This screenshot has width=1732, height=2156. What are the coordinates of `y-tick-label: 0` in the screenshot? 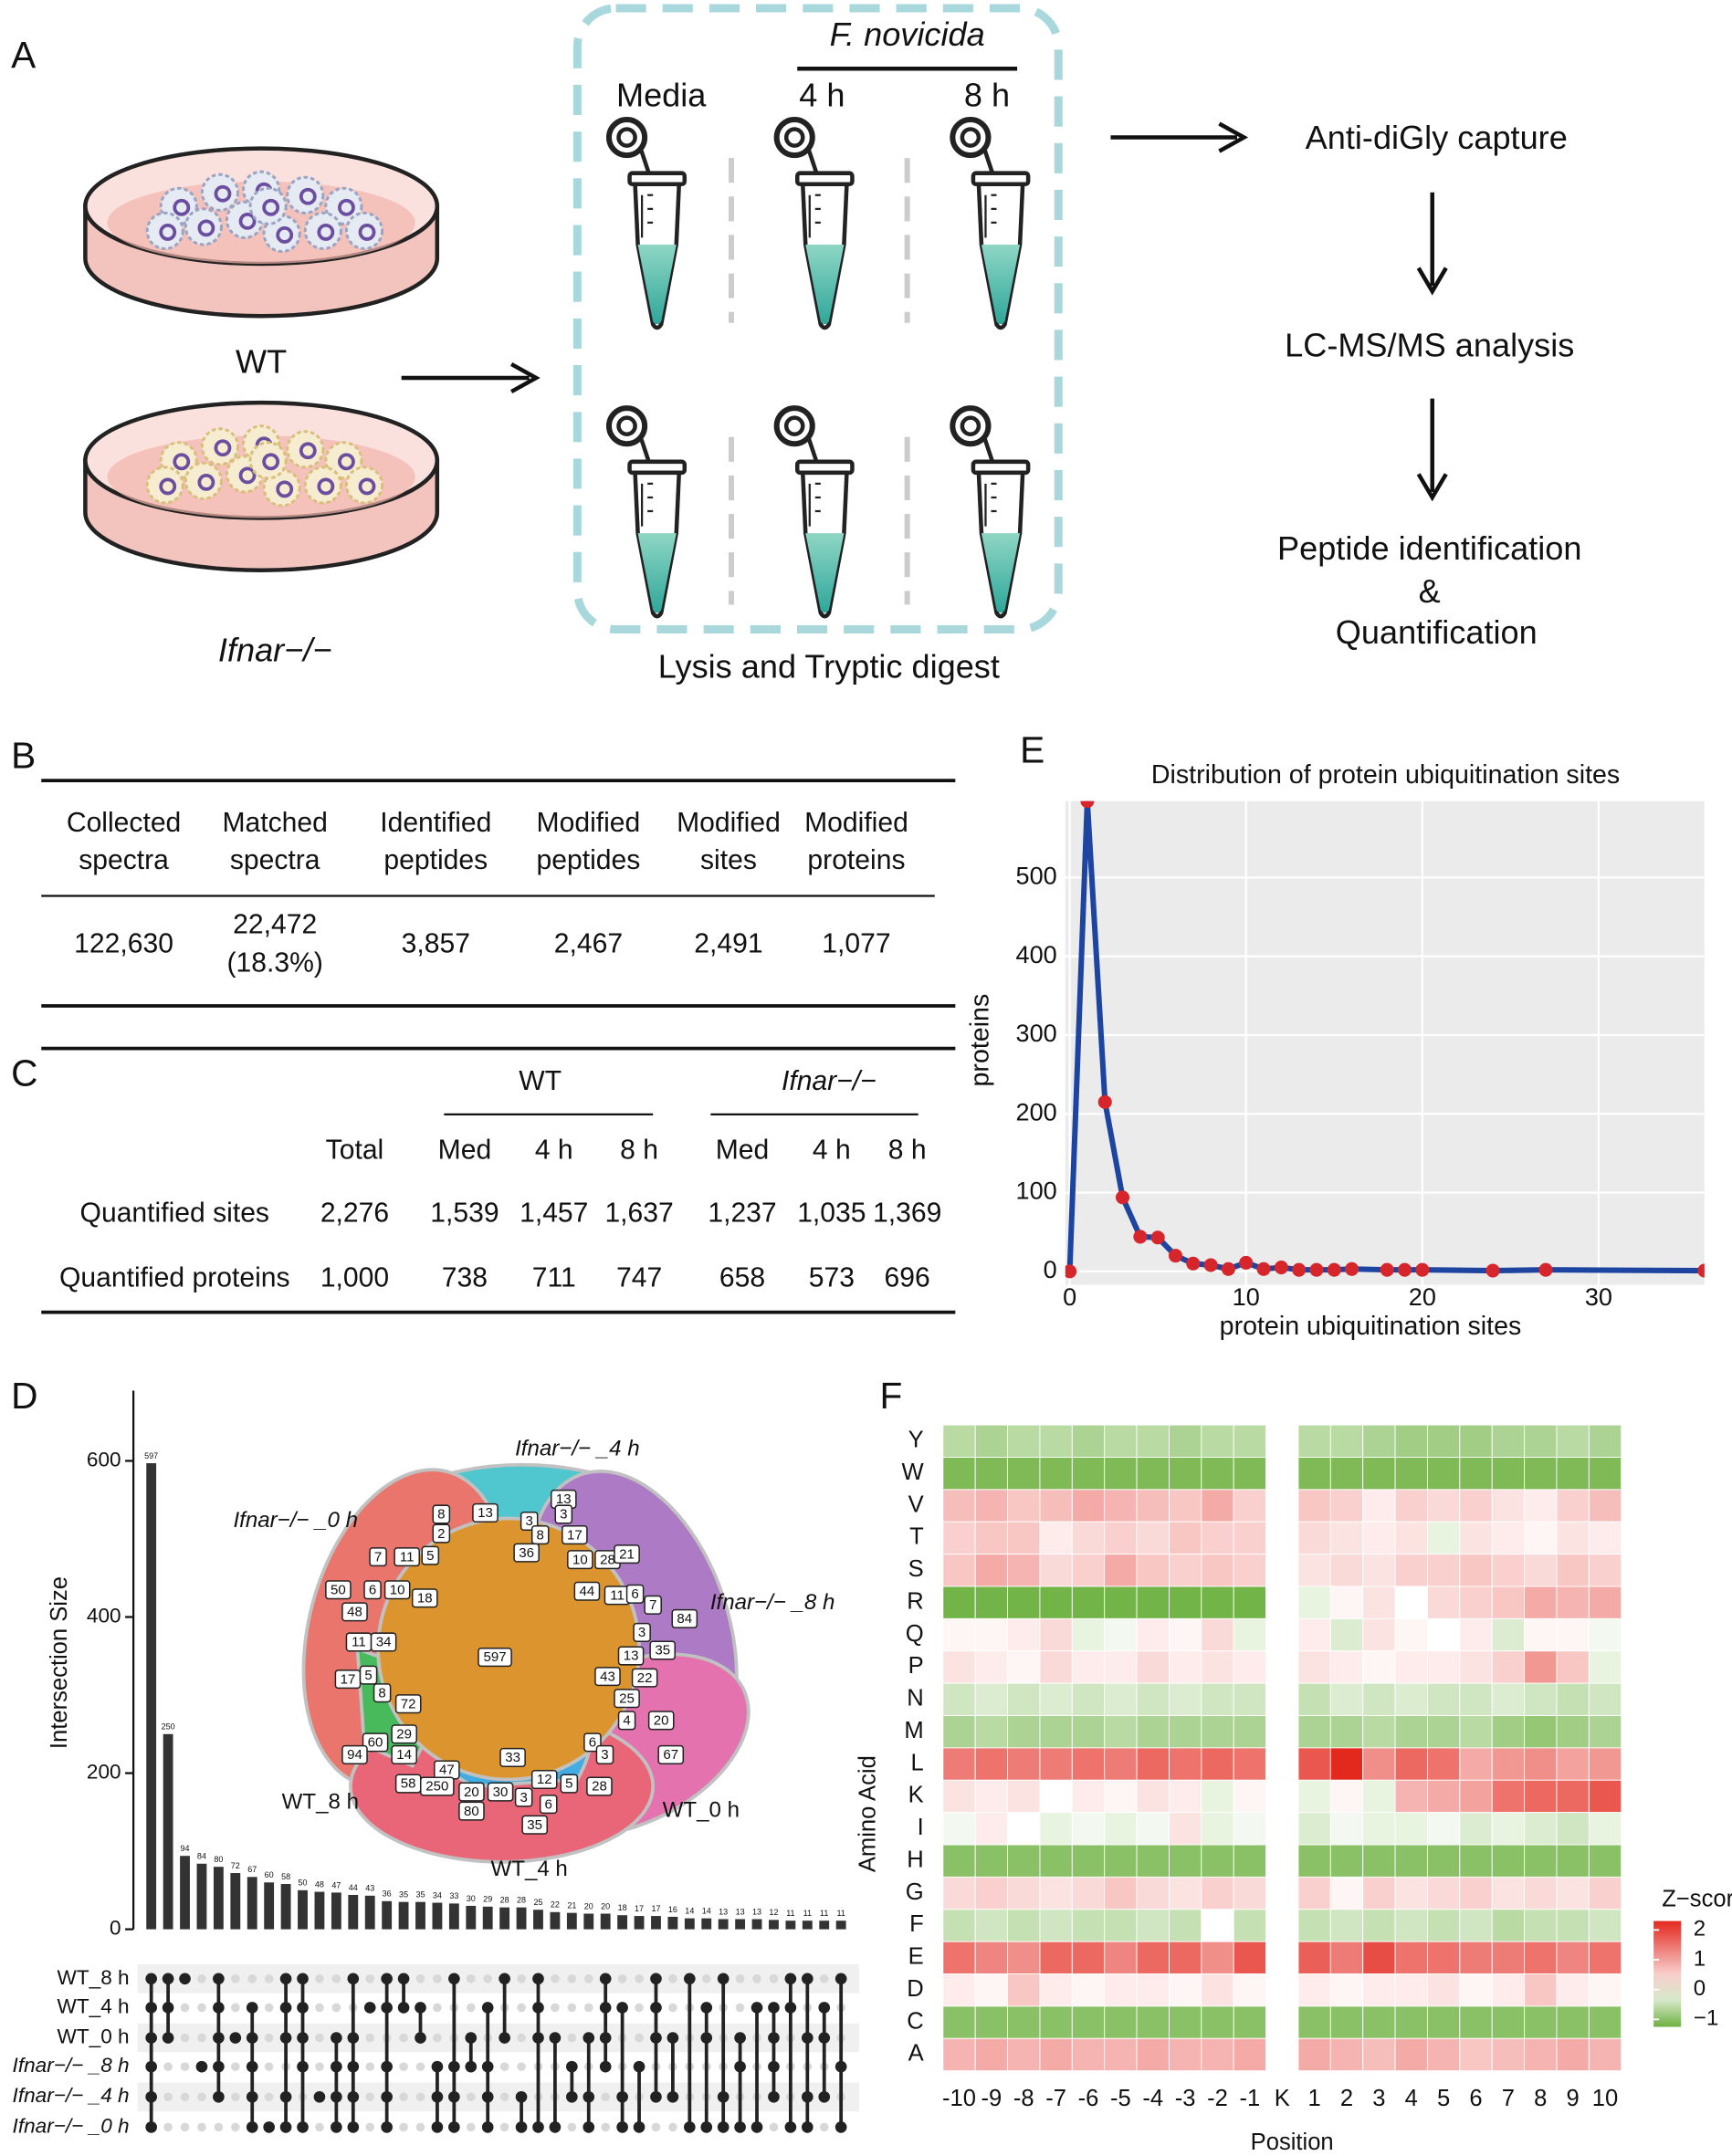 It's located at (116, 1929).